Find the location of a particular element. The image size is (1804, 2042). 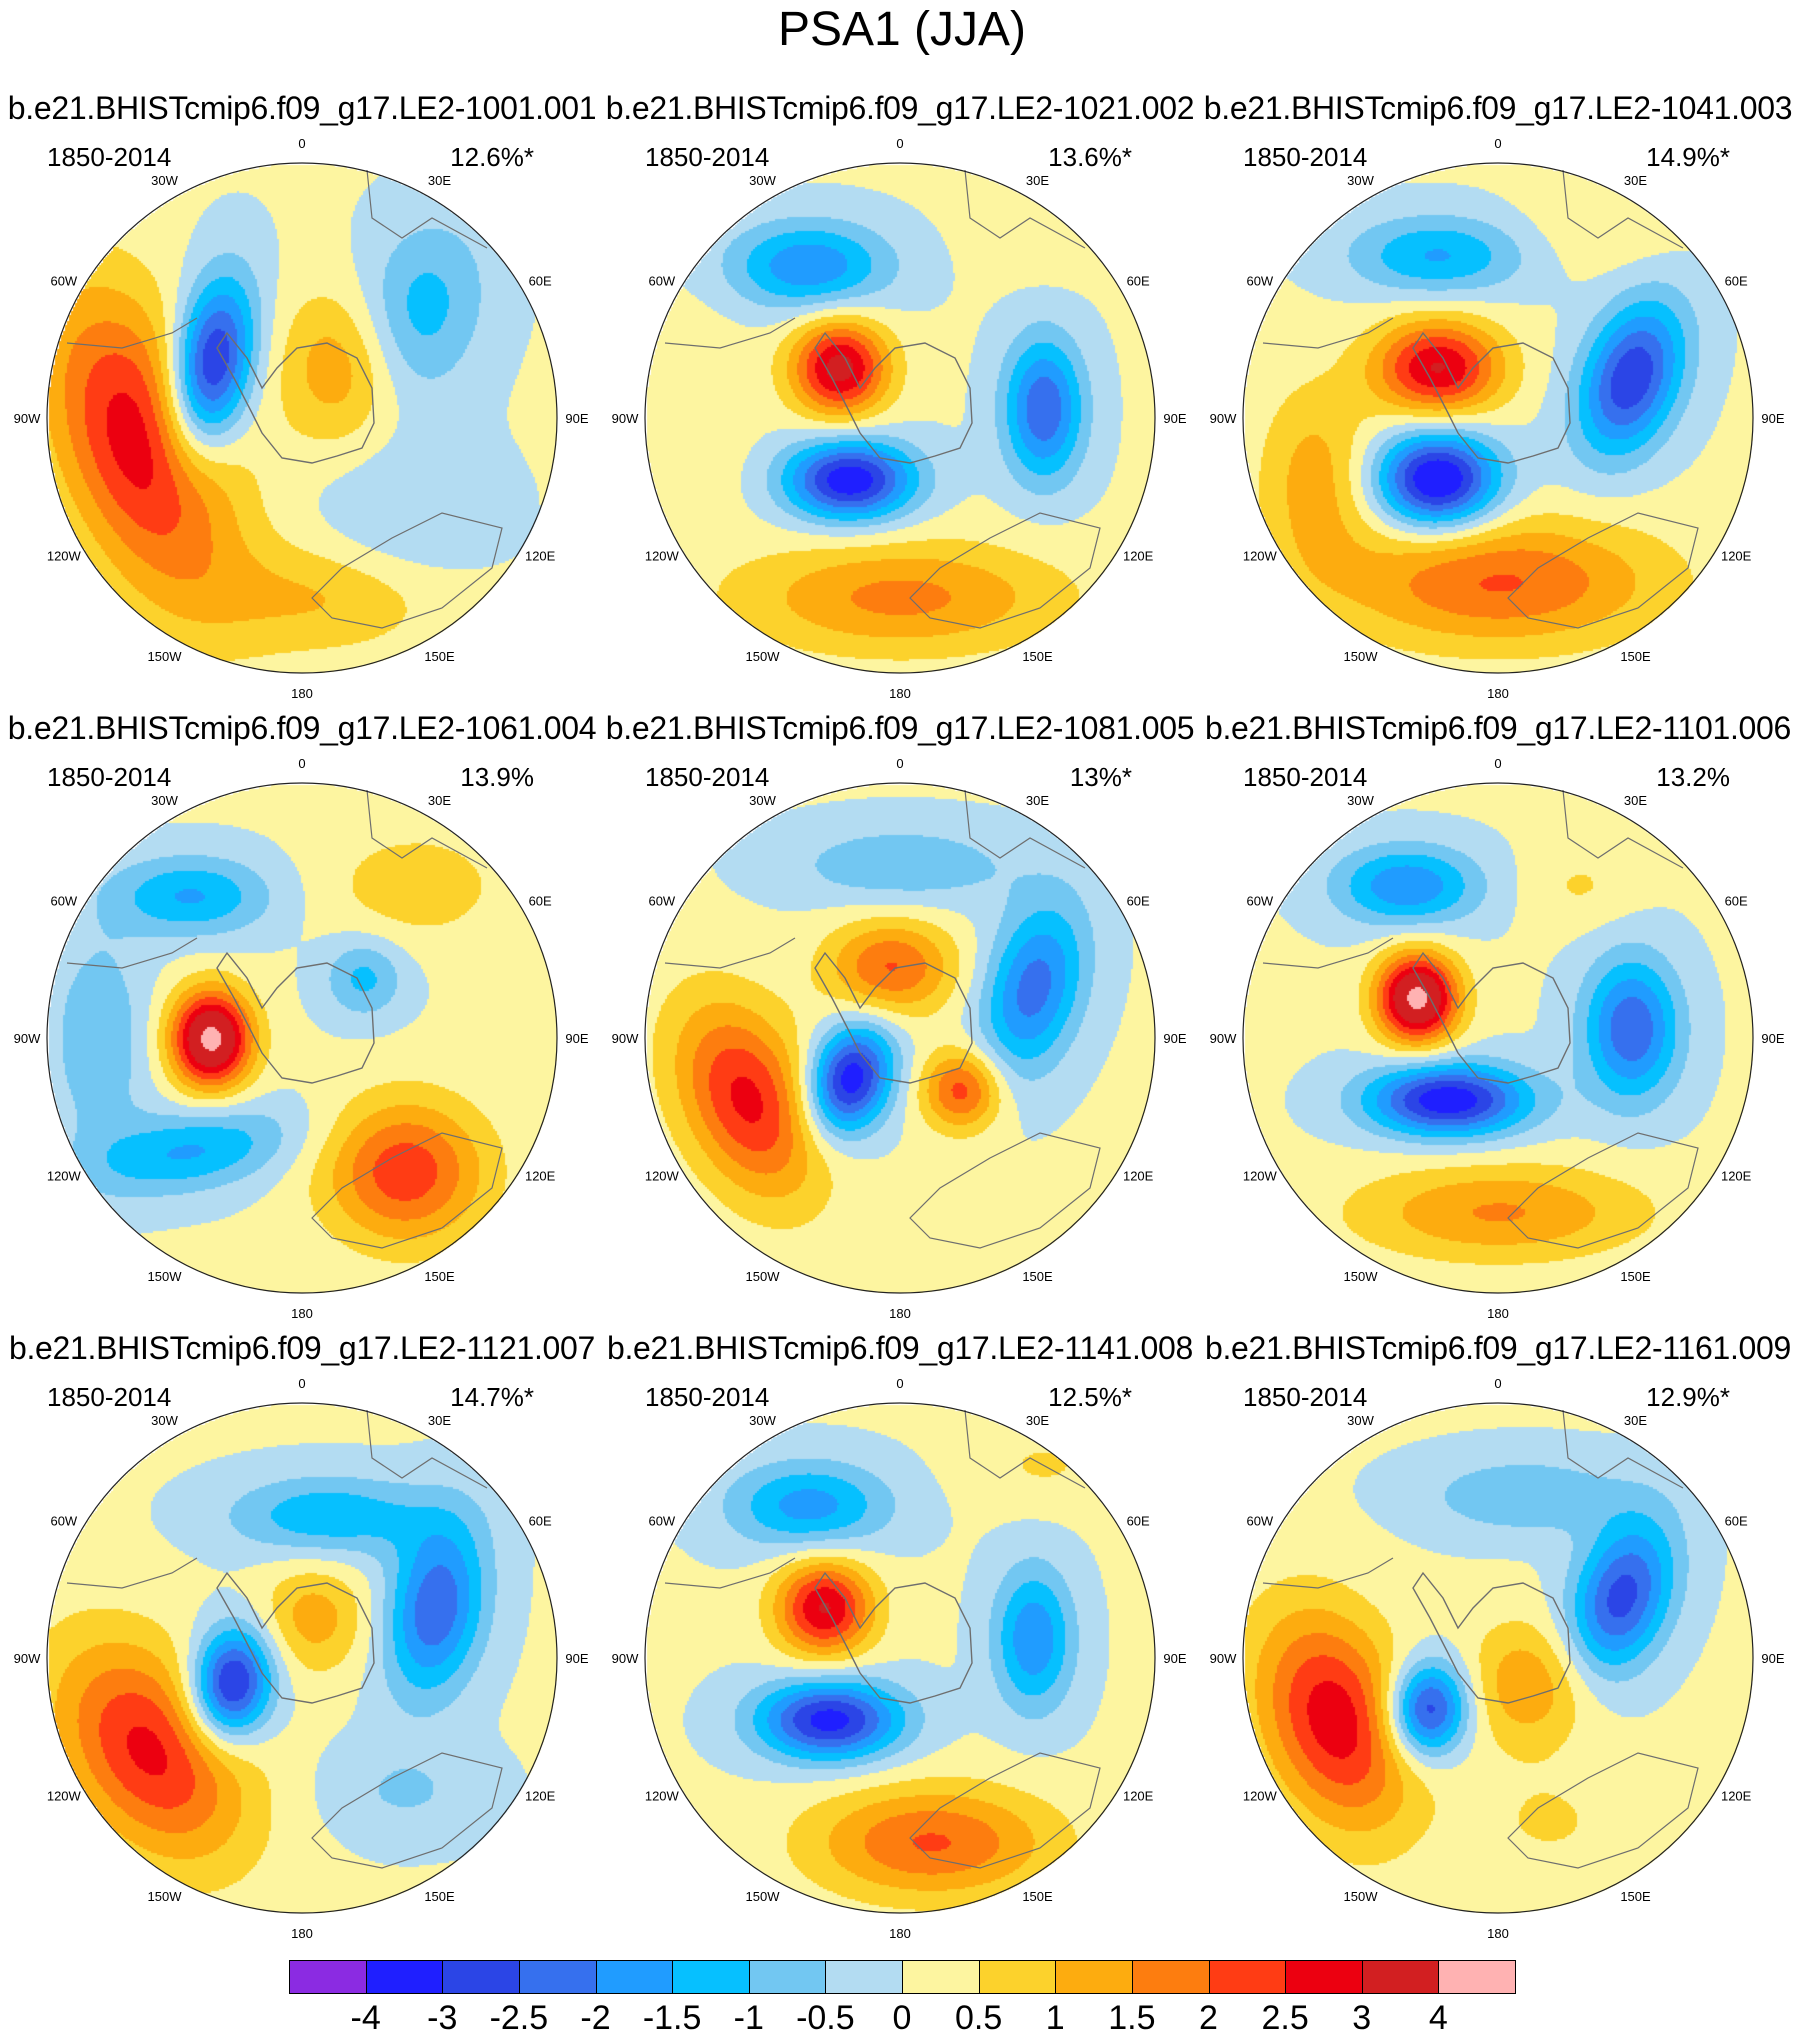

panel-title: b.e21.BHISTcmip6.f09_g17.LE2-1021.002 is located at coordinates (900, 108).